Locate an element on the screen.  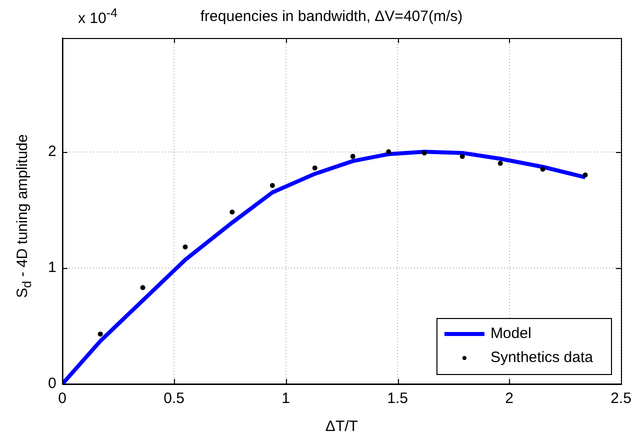
y-tick-label: 0 is located at coordinates (52, 383).